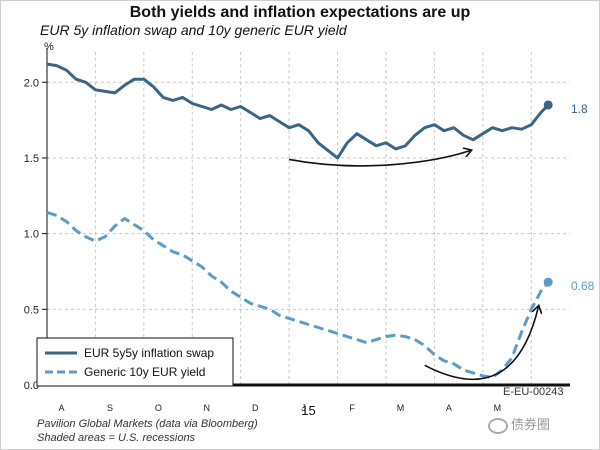 The width and height of the screenshot is (600, 450). I want to click on legend-label-eur-yield: Generic 10y EUR yield, so click(144, 372).